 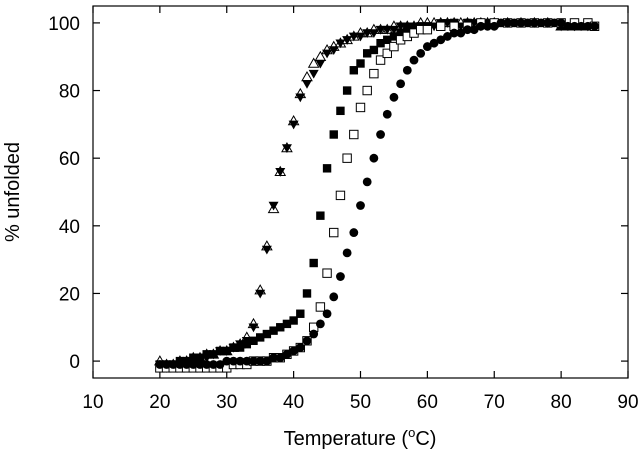 What do you see at coordinates (13, 192) in the screenshot?
I see `y-axis-title: % unfolded` at bounding box center [13, 192].